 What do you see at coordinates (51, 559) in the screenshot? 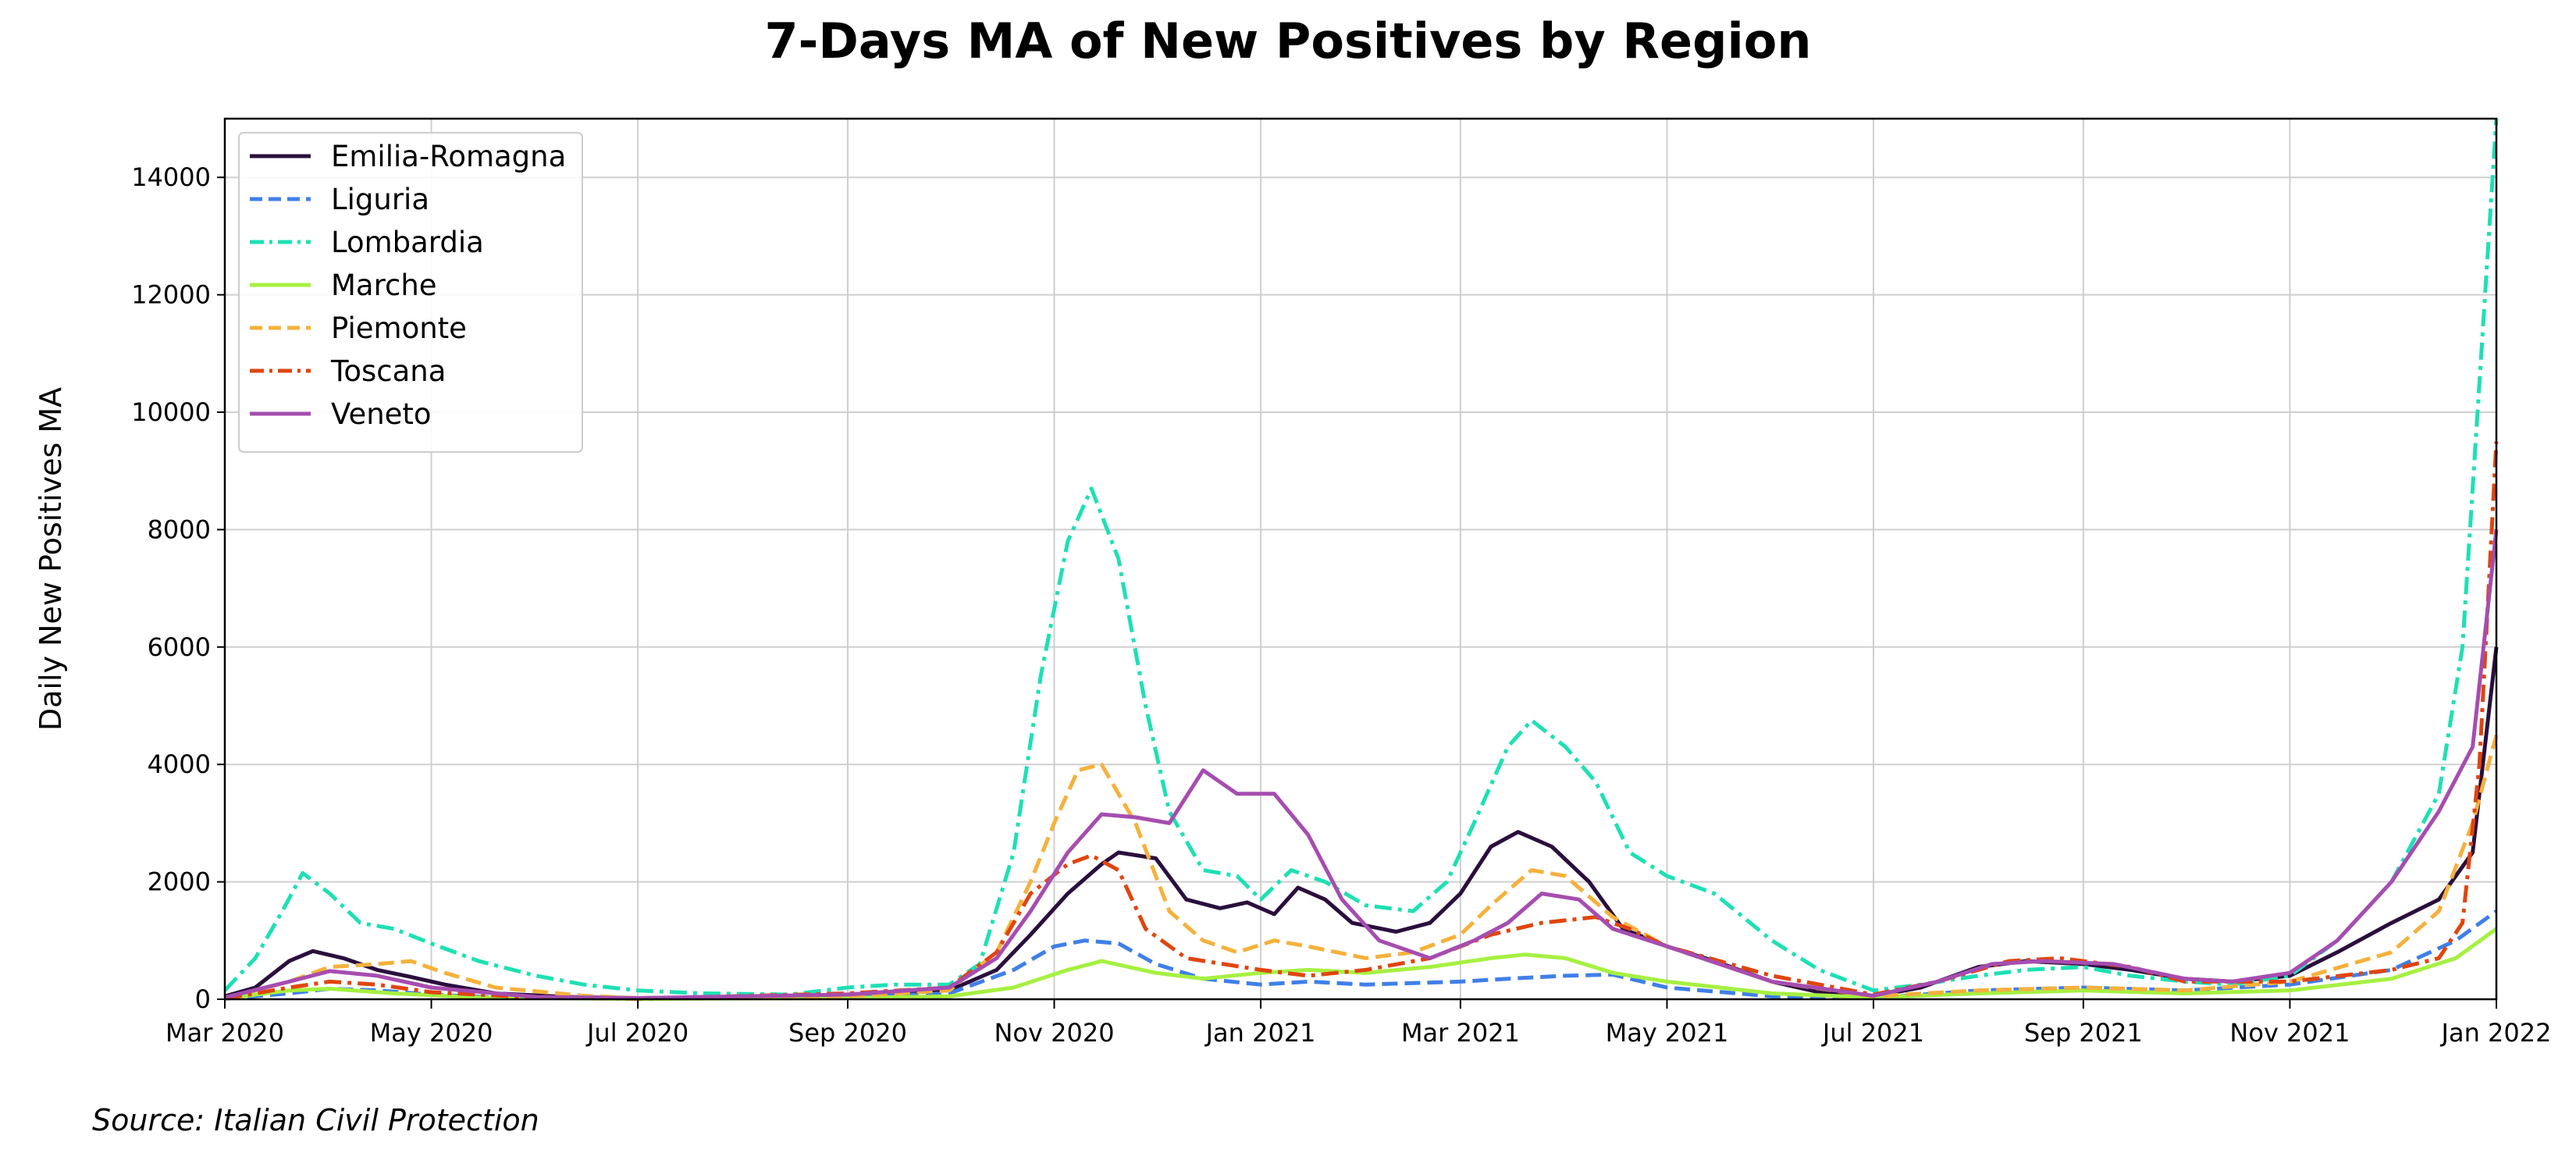
I see `y-axis-label: Daily New Positives MA` at bounding box center [51, 559].